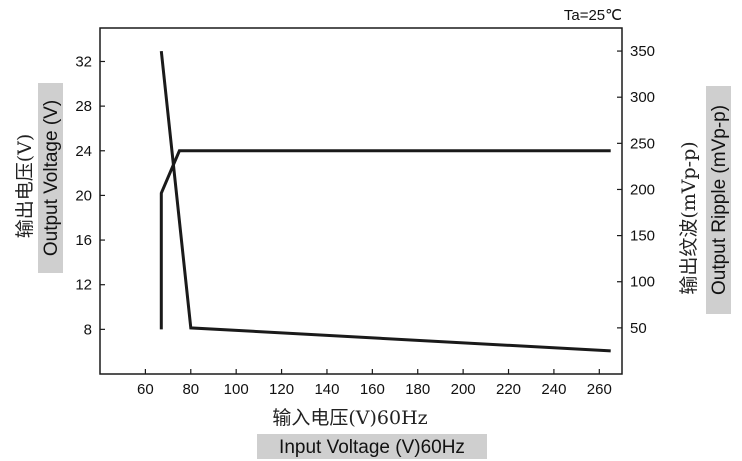 The height and width of the screenshot is (461, 742). Describe the element at coordinates (553, 389) in the screenshot. I see `x-tick-label: 240` at that location.